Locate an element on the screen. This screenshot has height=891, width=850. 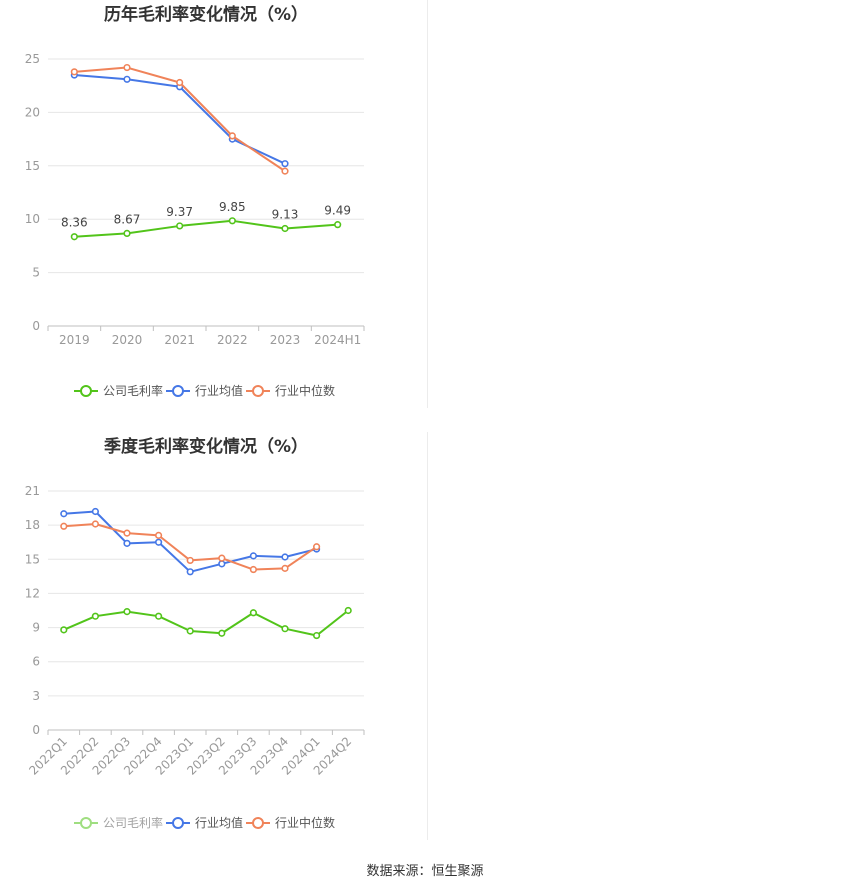
y-tick-label: 5 is located at coordinates (36, 273).